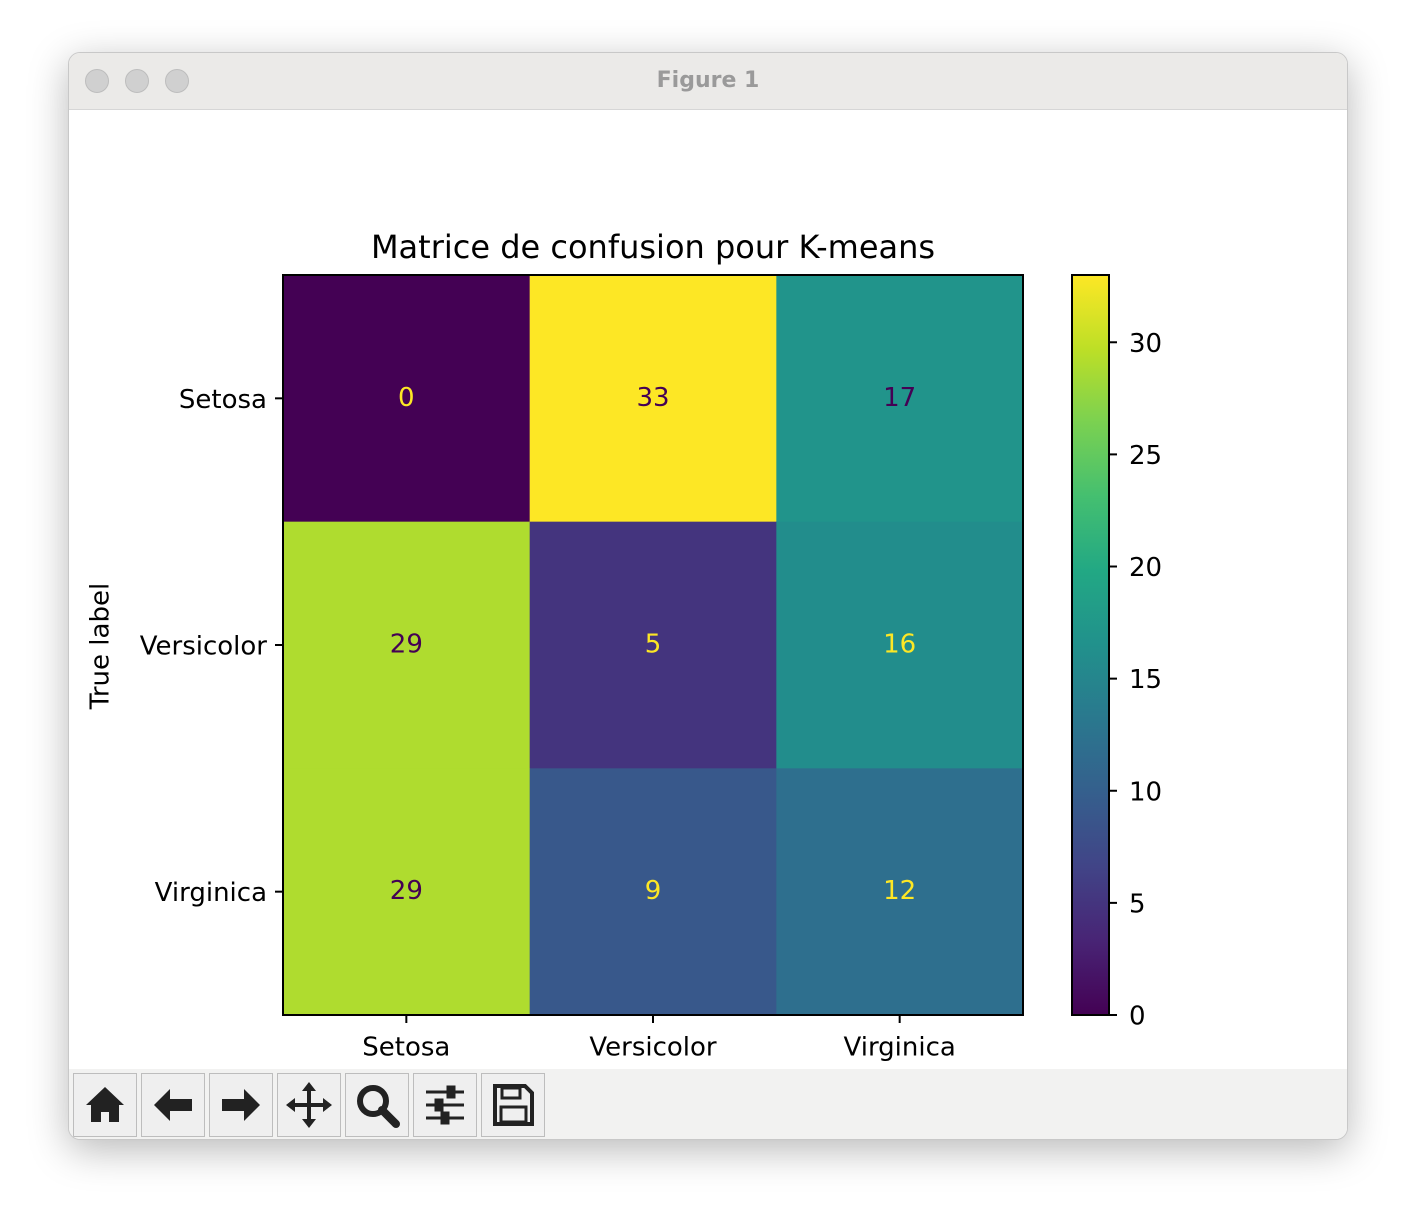  What do you see at coordinates (377, 1105) in the screenshot?
I see `zoom-tool-button` at bounding box center [377, 1105].